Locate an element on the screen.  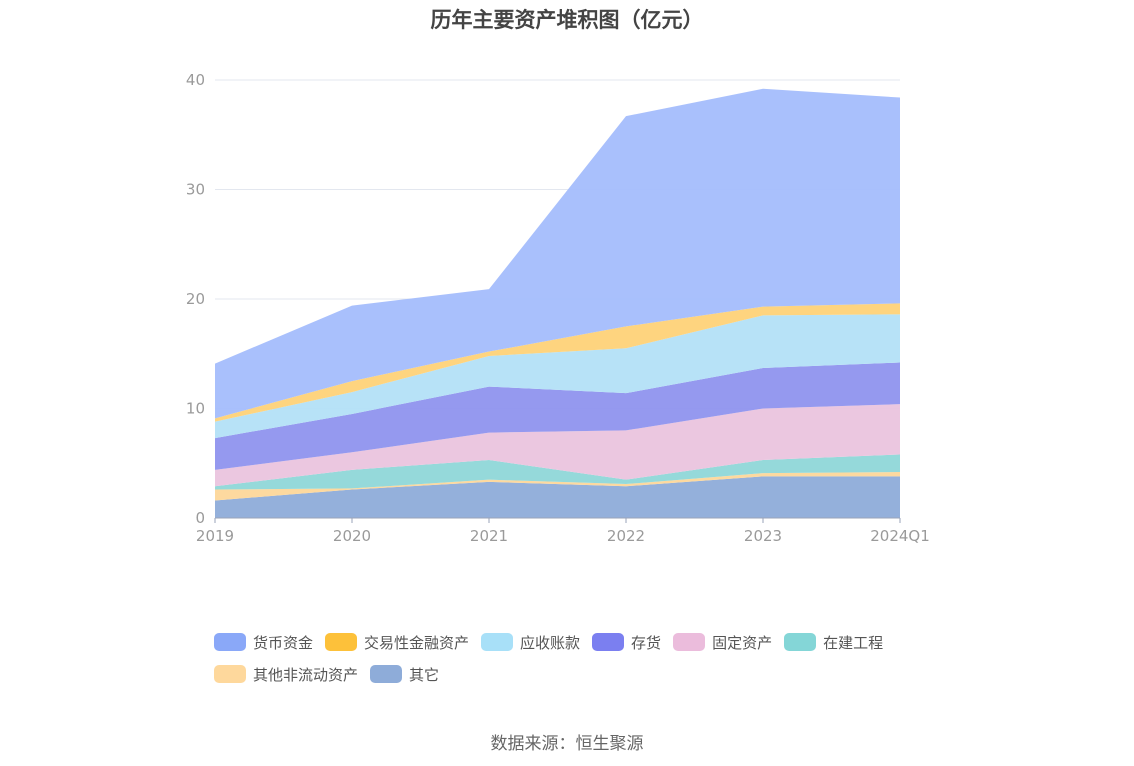
legend-label: 固定资产 is located at coordinates (742, 642).